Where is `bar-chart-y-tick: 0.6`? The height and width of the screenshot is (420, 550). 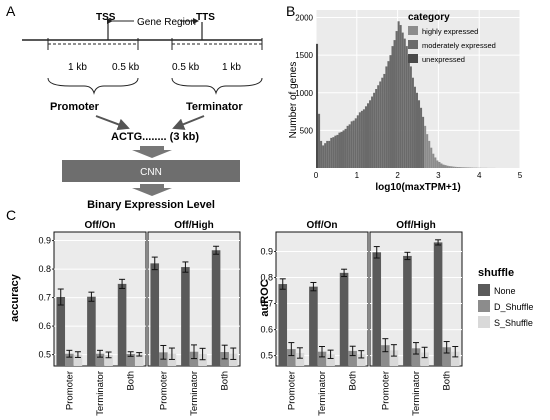 bar-chart-y-tick: 0.6 is located at coordinates (44, 326).